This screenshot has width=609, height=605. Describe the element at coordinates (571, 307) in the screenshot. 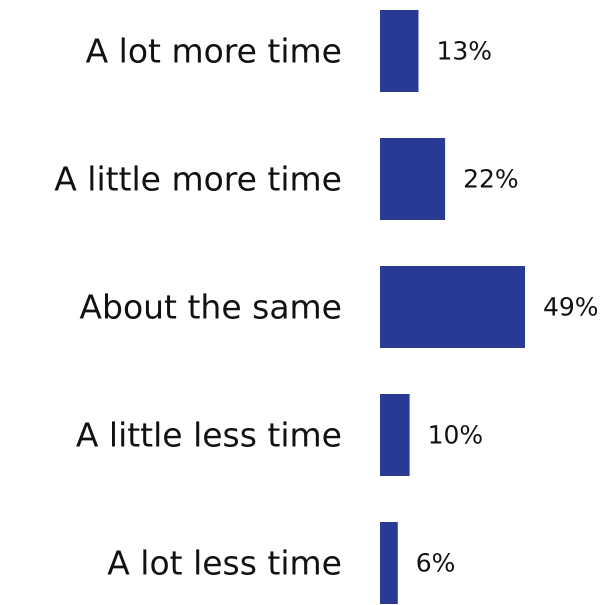

I see `data-label: 49%` at that location.